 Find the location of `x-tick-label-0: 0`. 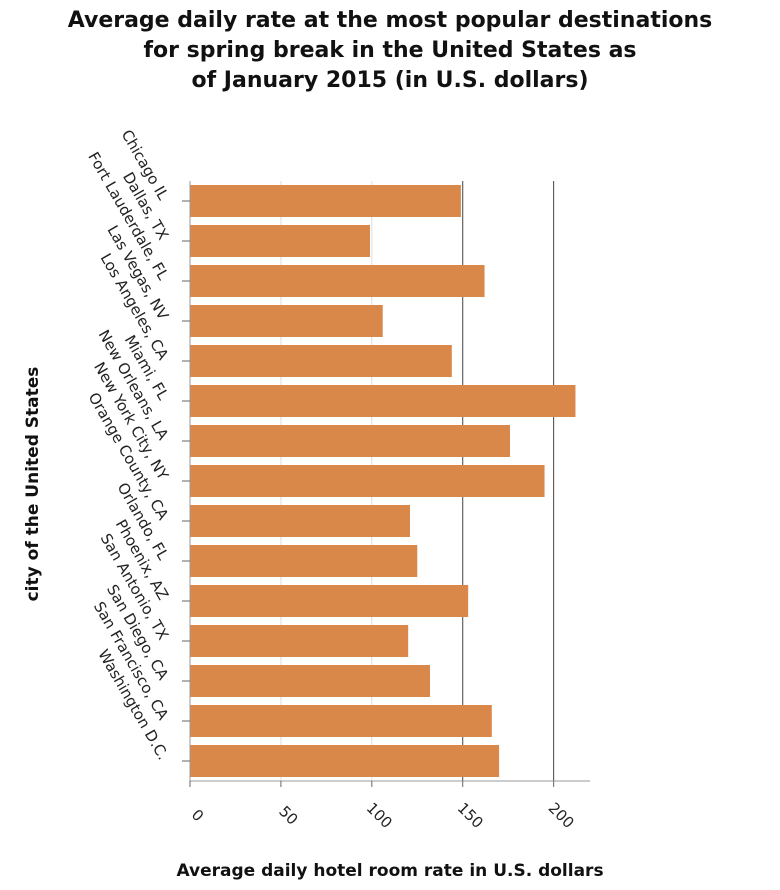

x-tick-label-0: 0 is located at coordinates (197, 815).